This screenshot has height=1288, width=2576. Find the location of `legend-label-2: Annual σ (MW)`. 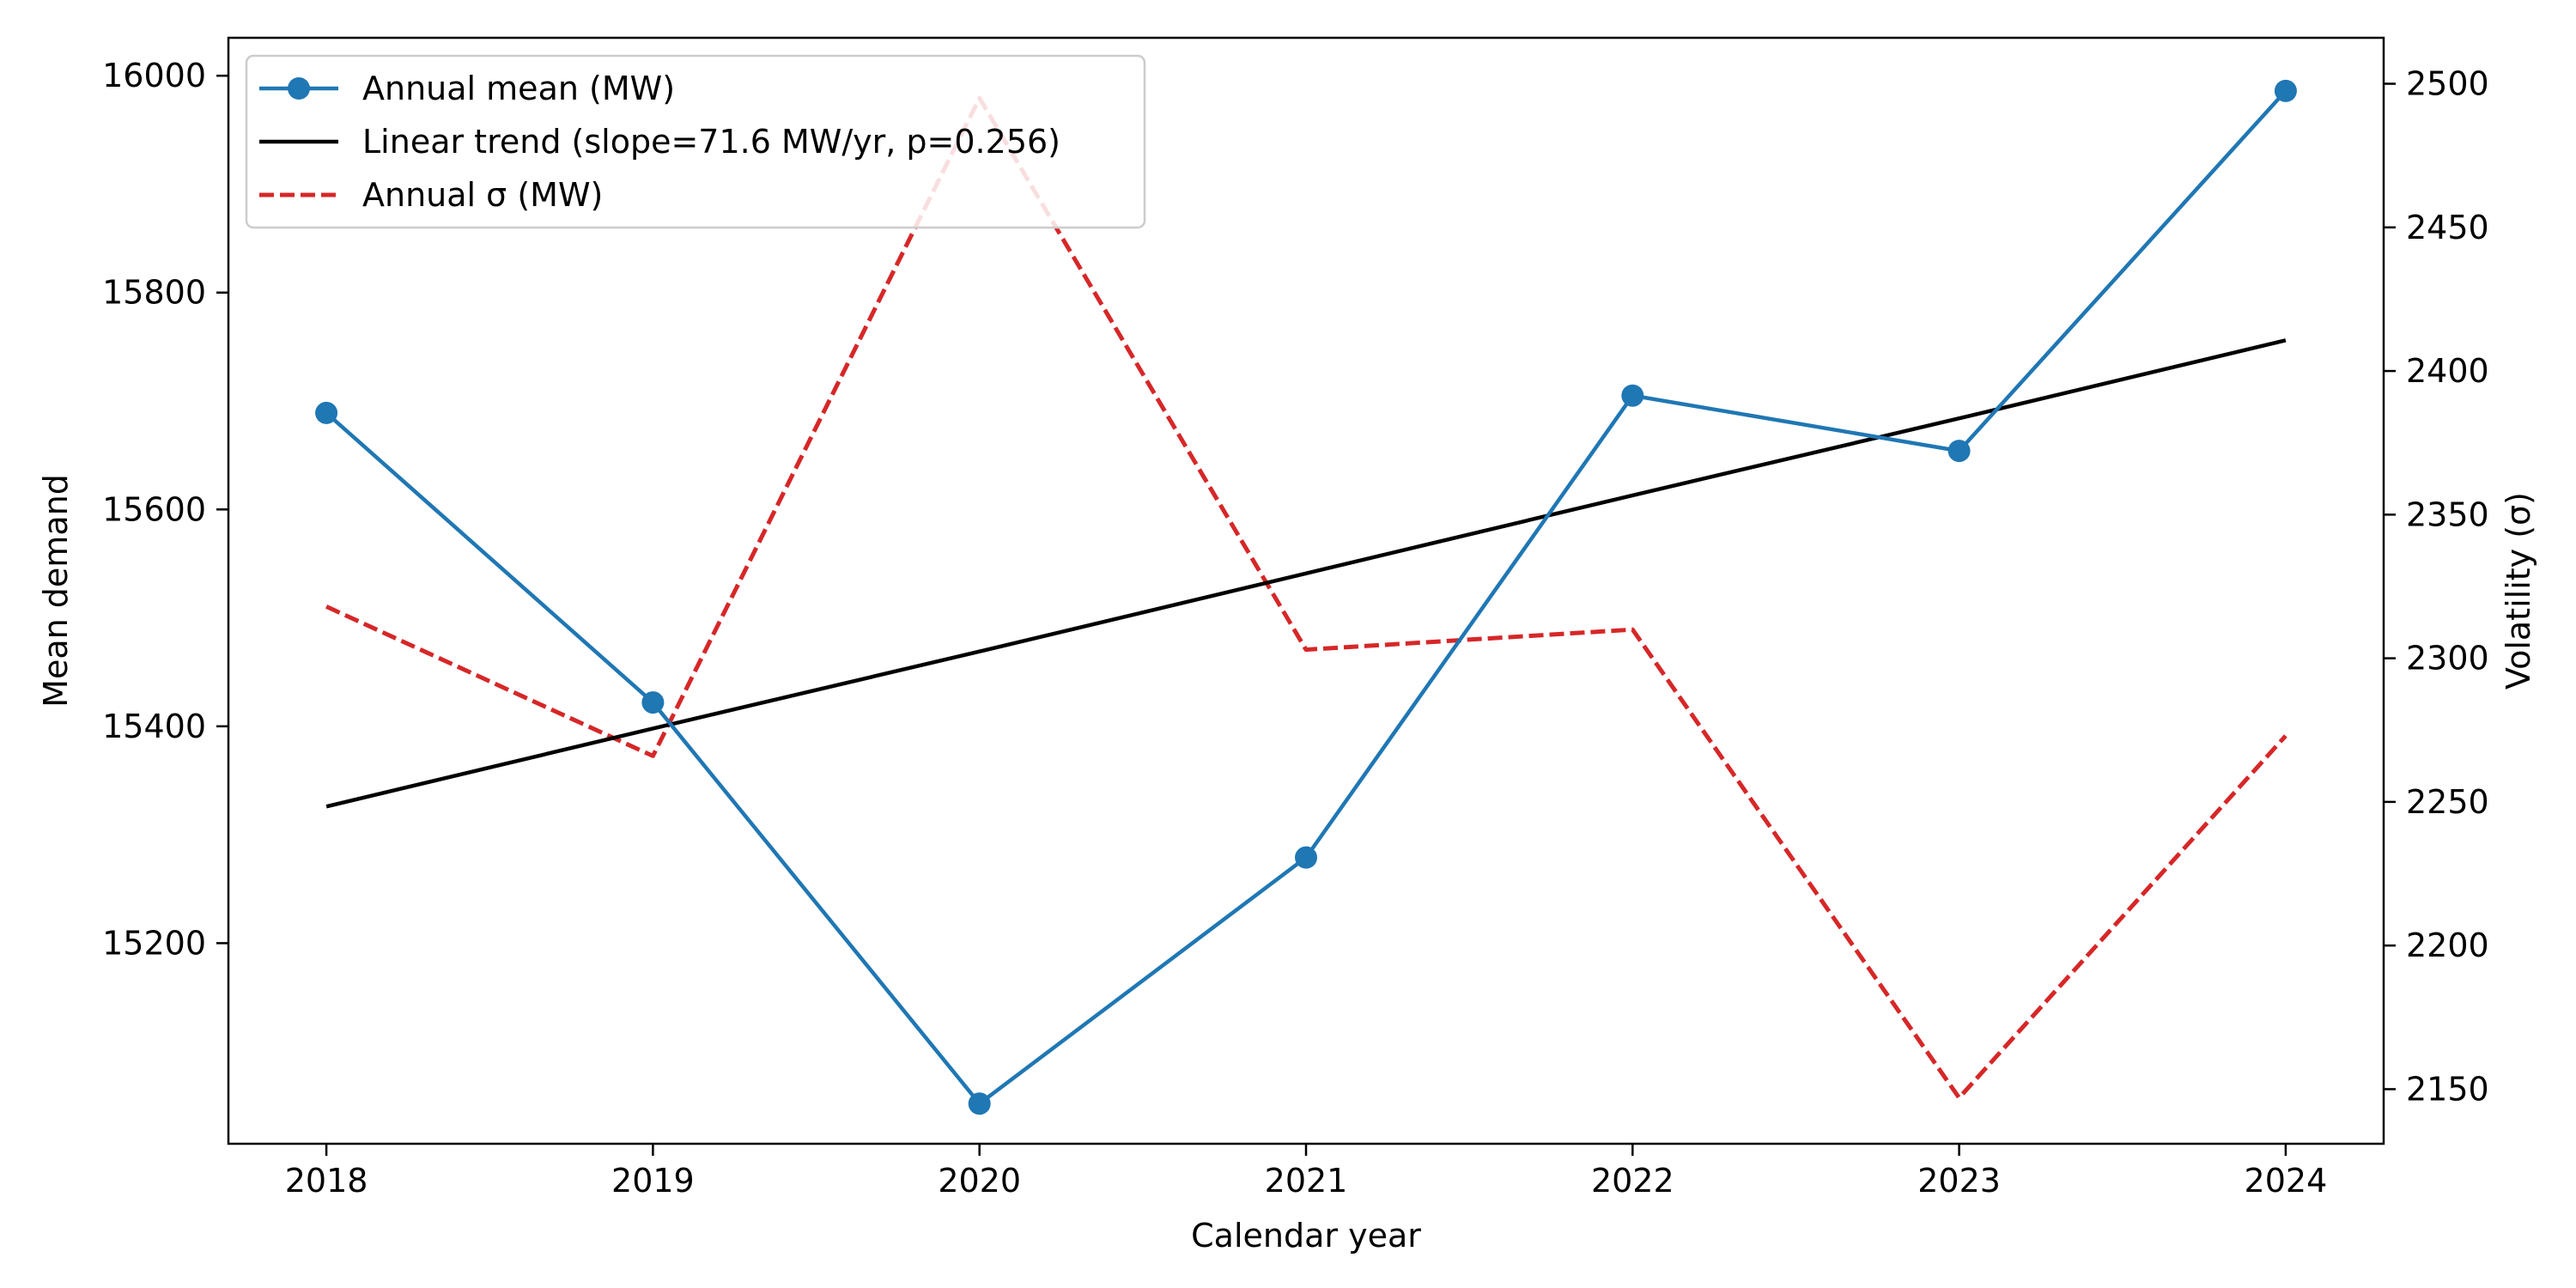

legend-label-2: Annual σ (MW) is located at coordinates (483, 195).